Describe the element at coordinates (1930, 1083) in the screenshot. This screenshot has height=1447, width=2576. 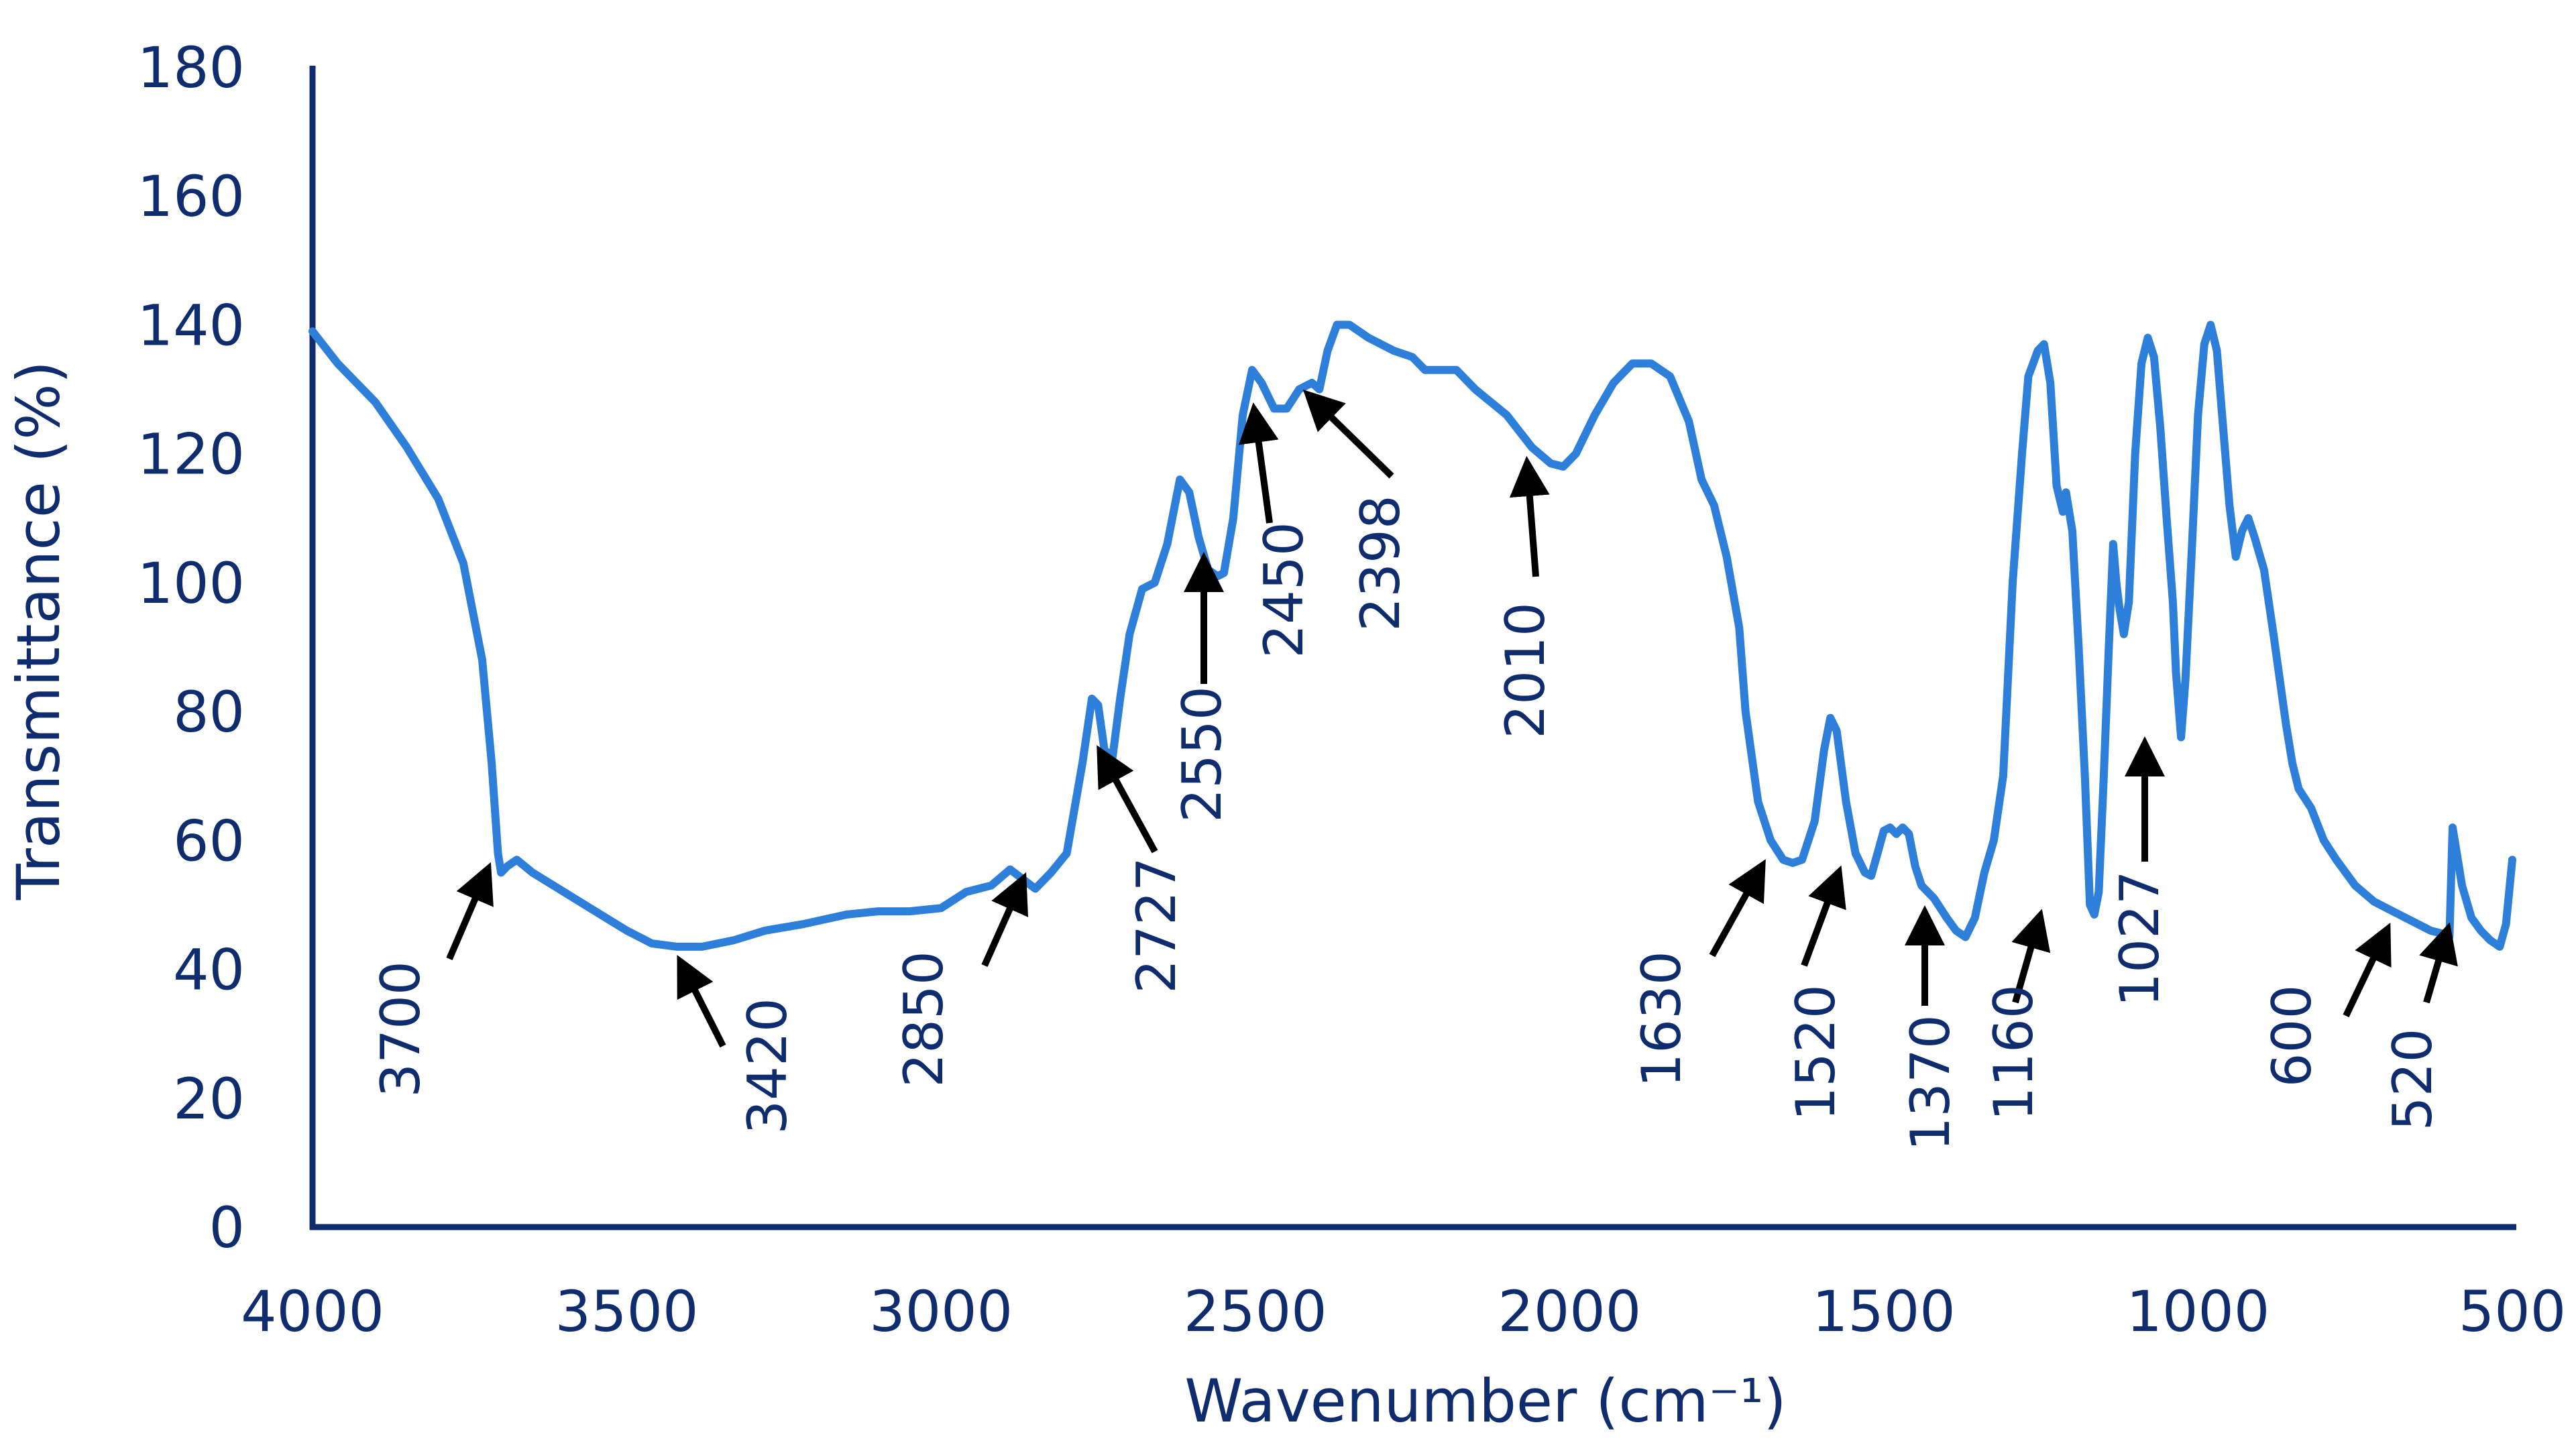
I see `peak-label: 1370` at that location.